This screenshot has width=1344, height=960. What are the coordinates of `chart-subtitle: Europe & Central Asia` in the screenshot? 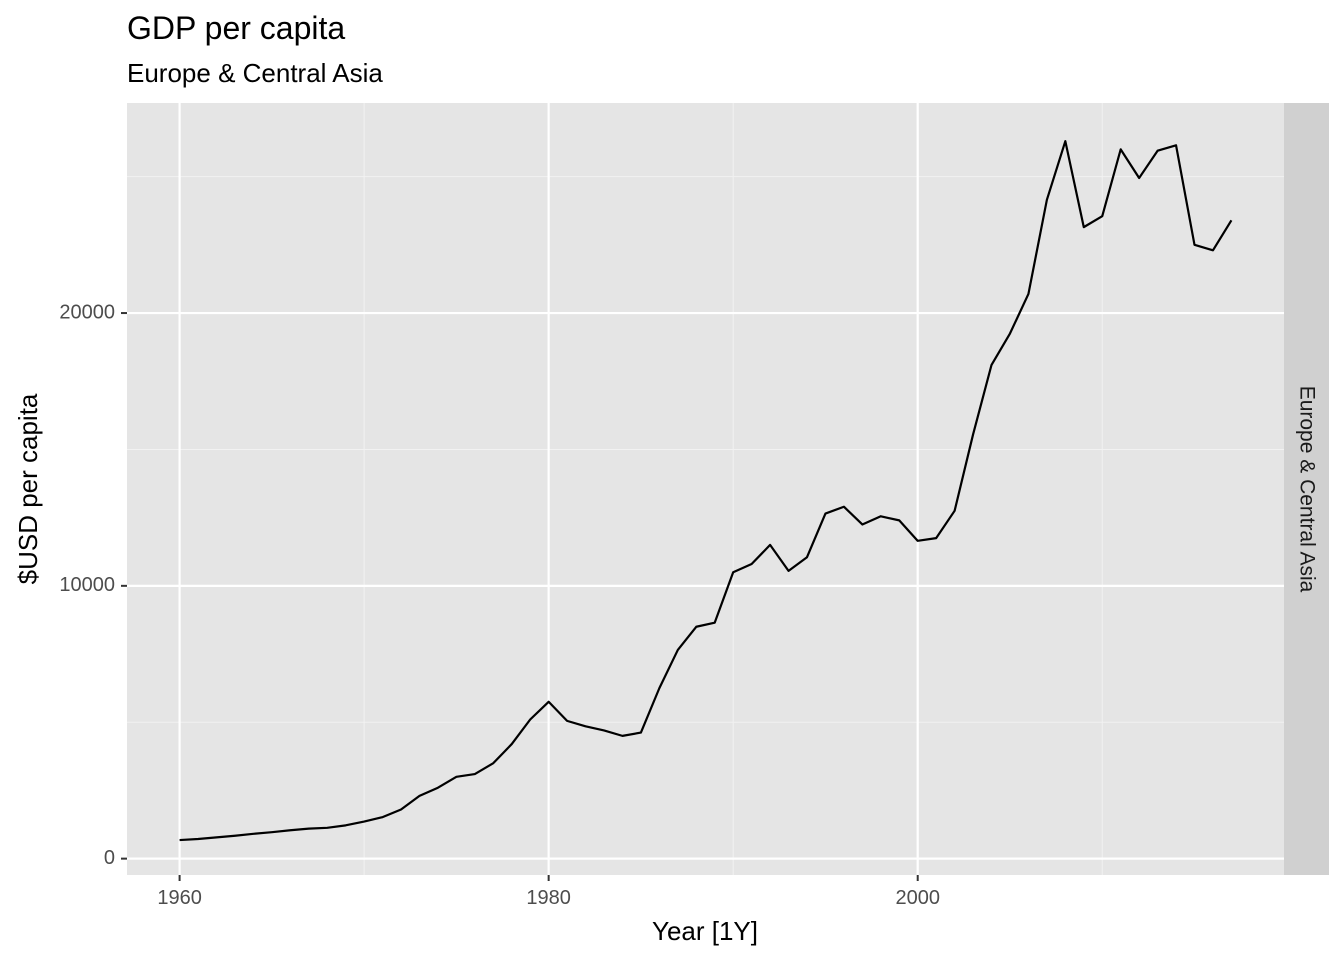 It's located at (255, 73).